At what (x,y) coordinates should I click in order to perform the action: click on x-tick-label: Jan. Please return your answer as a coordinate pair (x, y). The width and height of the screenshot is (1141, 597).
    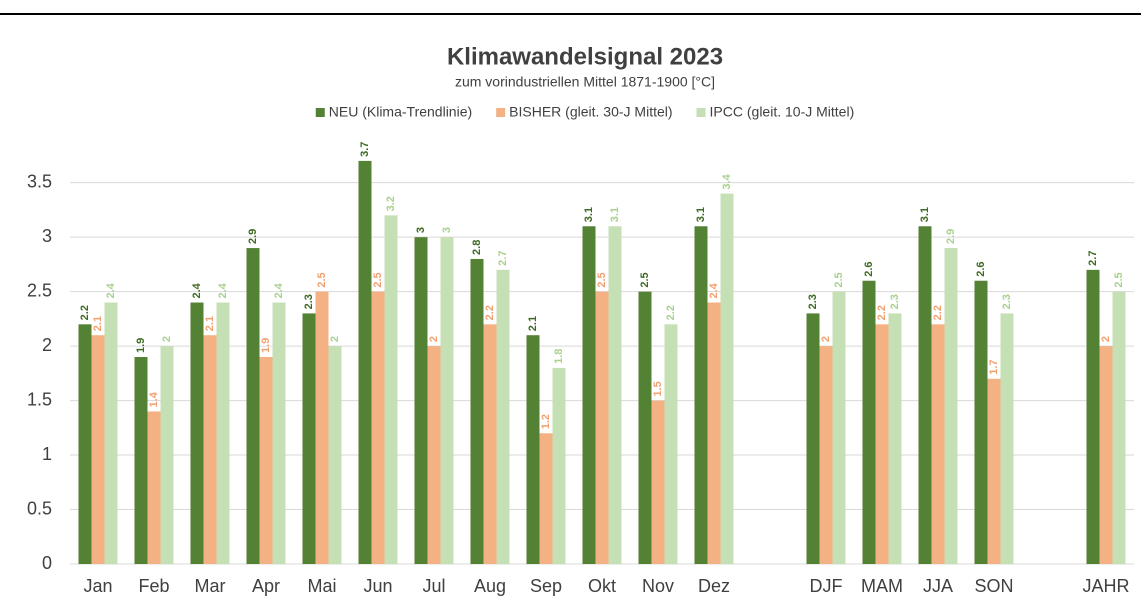
    Looking at the image, I should click on (97, 586).